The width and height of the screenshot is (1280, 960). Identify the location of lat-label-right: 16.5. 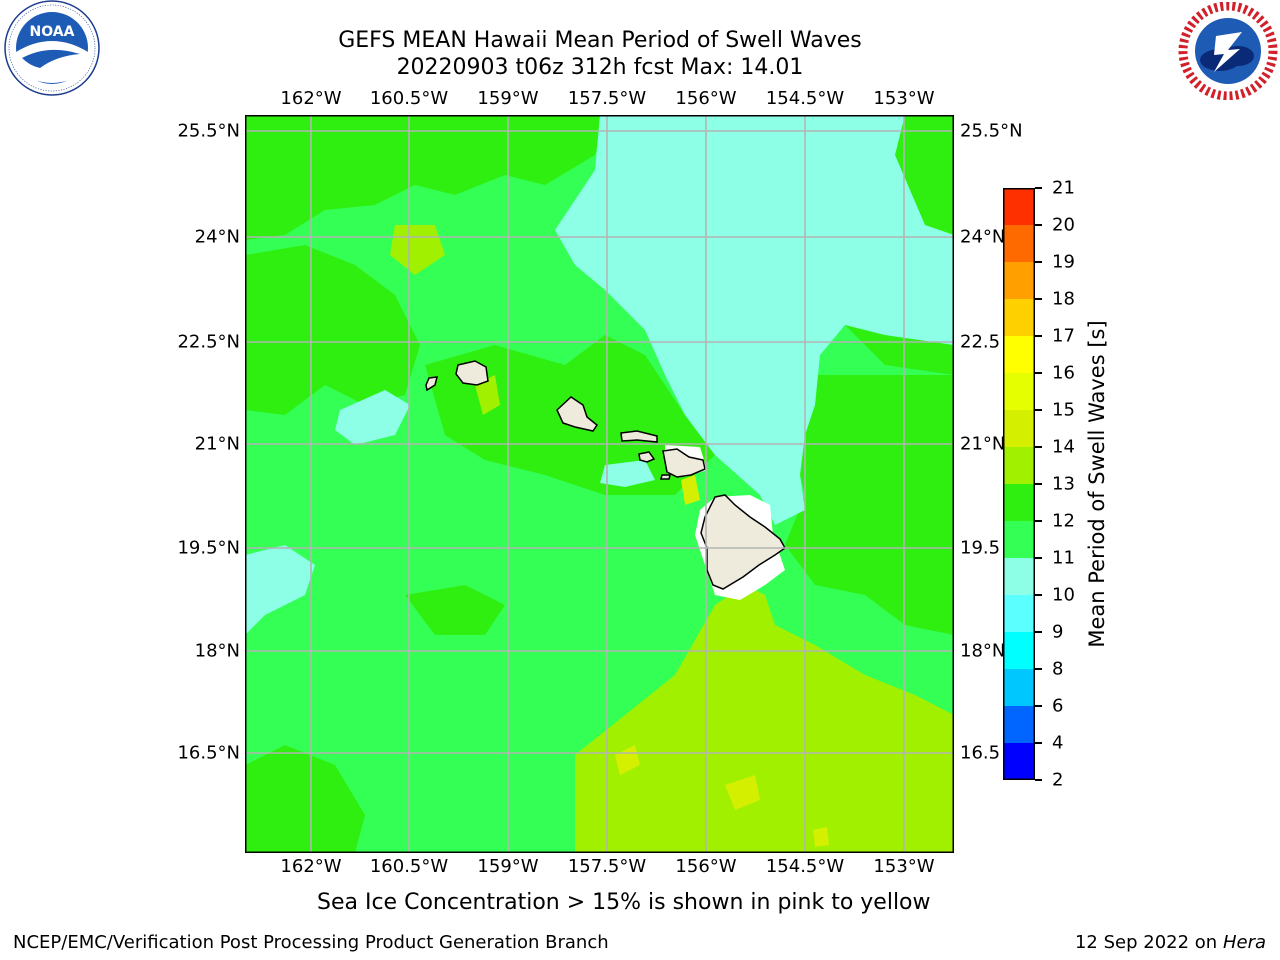
(980, 753).